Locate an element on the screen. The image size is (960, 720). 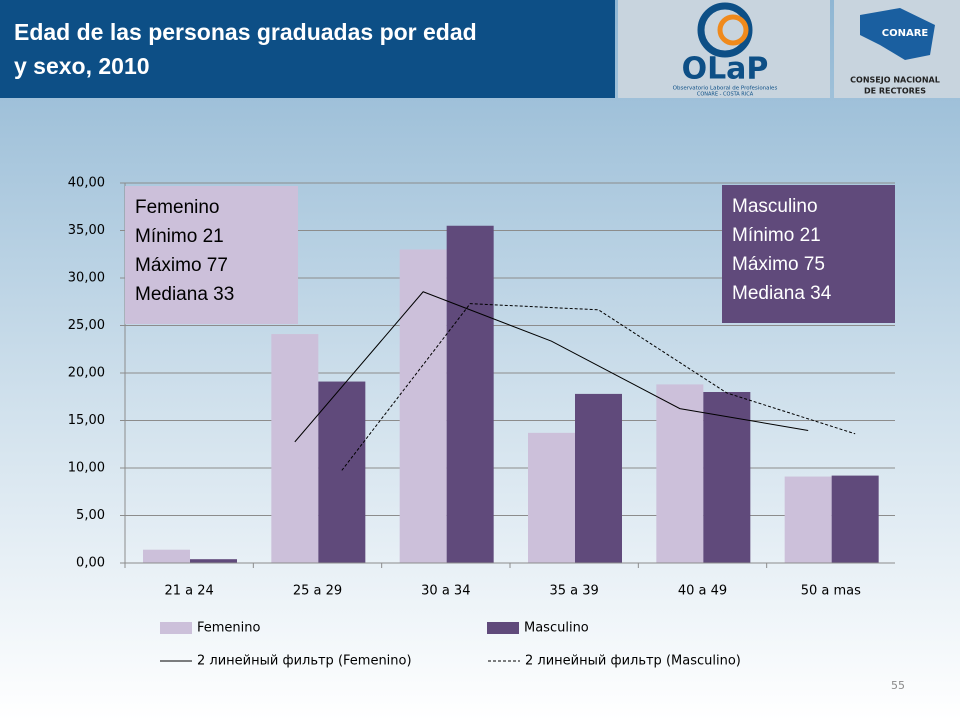
annotation-text: Femenino is located at coordinates (177, 207).